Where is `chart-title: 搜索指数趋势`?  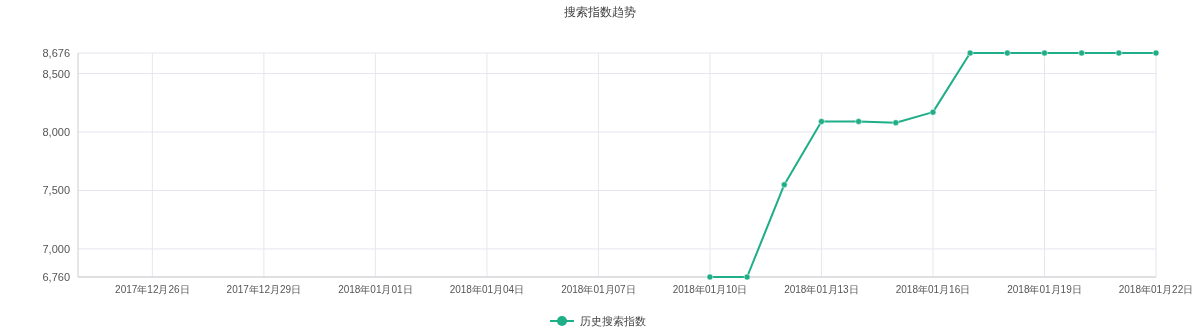 chart-title: 搜索指数趋势 is located at coordinates (600, 12).